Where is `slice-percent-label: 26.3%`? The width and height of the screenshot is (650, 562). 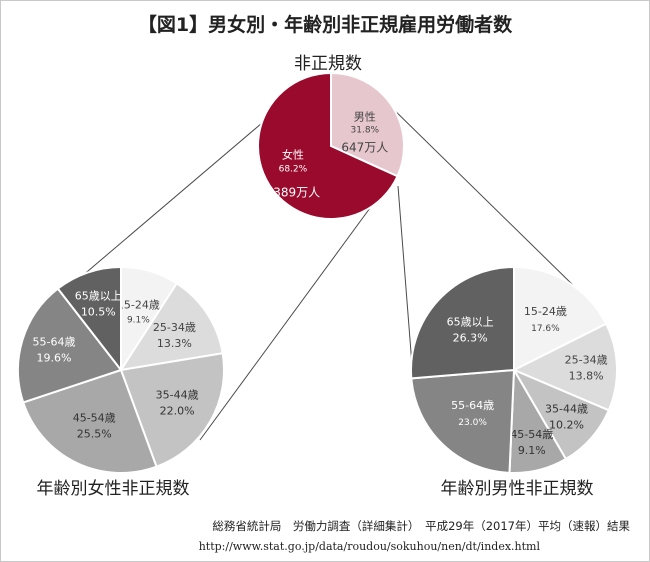
slice-percent-label: 26.3% is located at coordinates (470, 338).